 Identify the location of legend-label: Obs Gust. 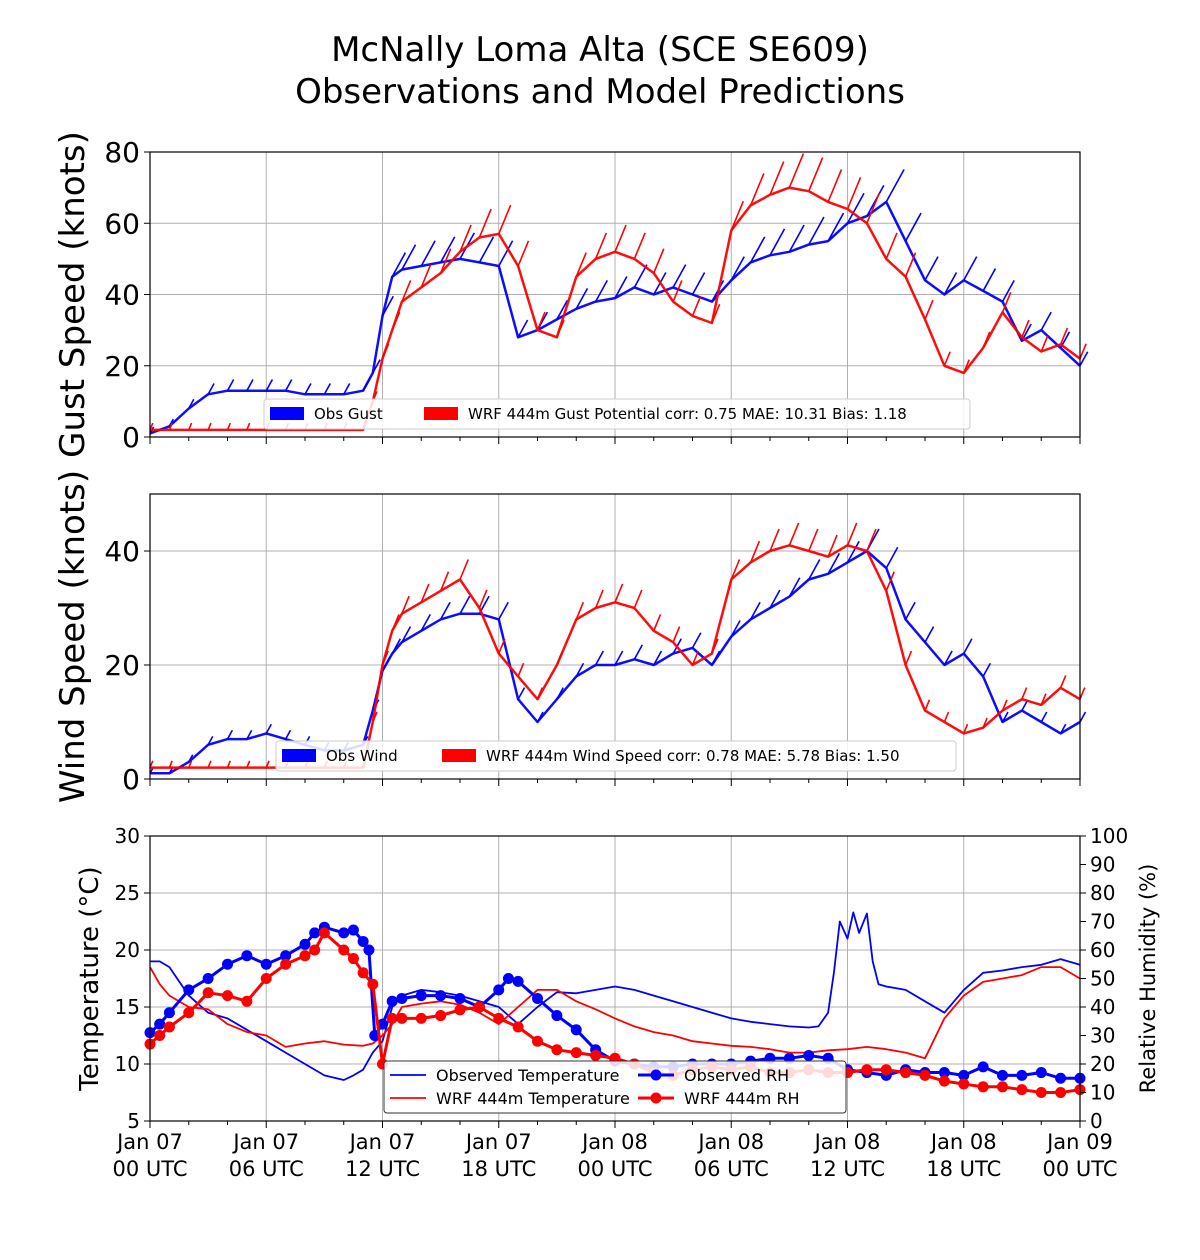
(348, 414).